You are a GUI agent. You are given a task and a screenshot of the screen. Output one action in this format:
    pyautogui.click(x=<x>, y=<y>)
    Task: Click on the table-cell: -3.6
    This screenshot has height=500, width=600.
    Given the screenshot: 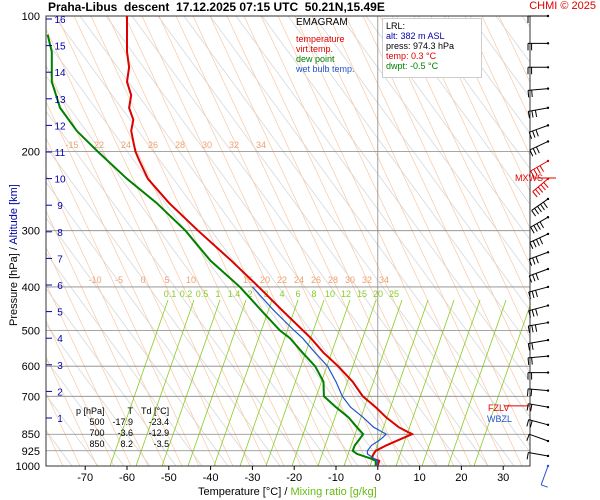 What is the action you would take?
    pyautogui.click(x=125, y=433)
    